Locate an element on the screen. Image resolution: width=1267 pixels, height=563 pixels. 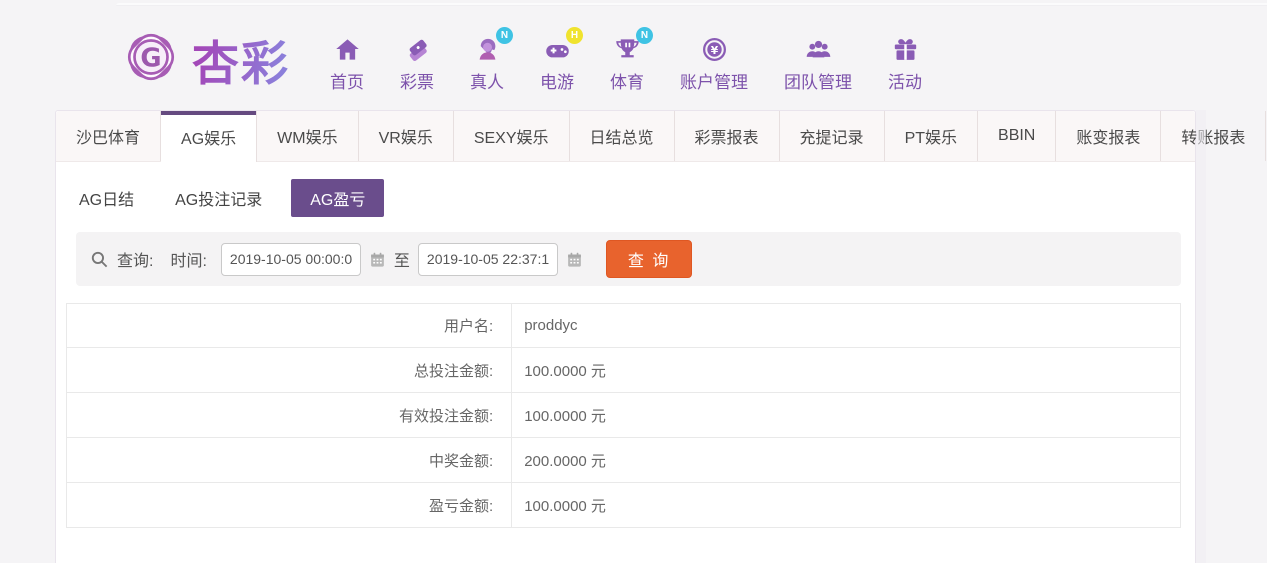
tab-vr-entertainment: VR娱乐 is located at coordinates (406, 136).